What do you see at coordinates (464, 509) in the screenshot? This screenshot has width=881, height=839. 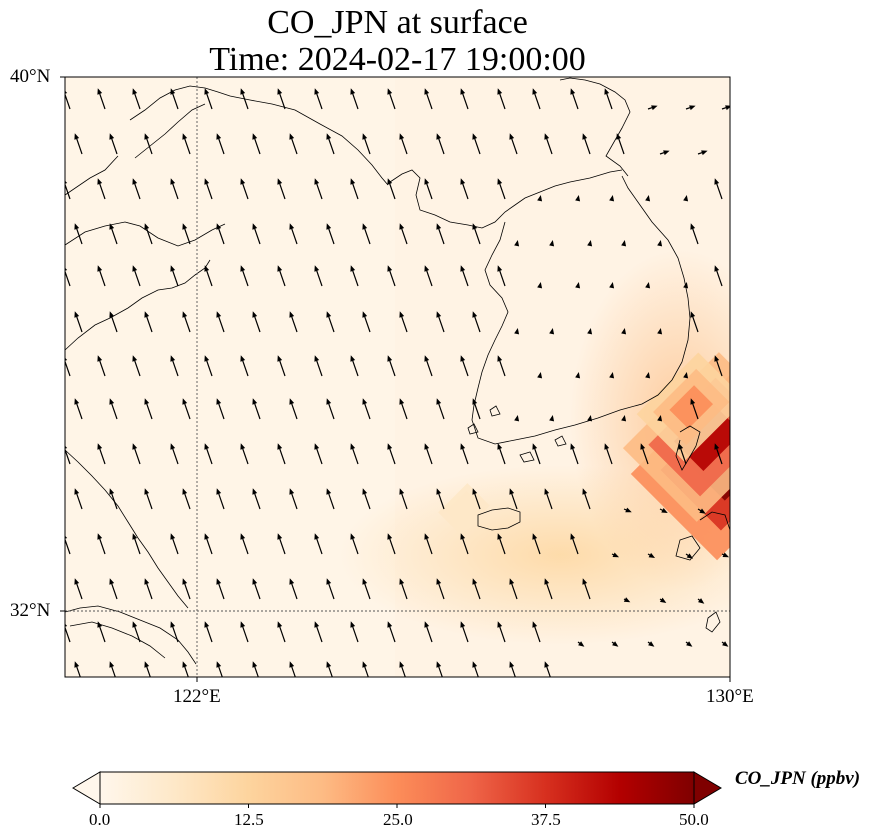 I see `hotspot-cell` at bounding box center [464, 509].